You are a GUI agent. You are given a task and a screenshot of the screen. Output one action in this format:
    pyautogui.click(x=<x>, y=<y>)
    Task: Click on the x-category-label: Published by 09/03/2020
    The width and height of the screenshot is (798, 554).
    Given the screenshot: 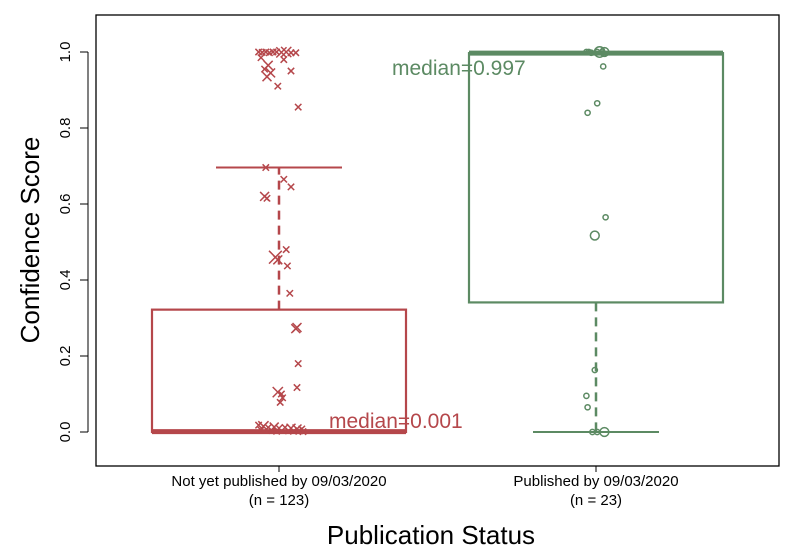 What is the action you would take?
    pyautogui.click(x=595, y=481)
    